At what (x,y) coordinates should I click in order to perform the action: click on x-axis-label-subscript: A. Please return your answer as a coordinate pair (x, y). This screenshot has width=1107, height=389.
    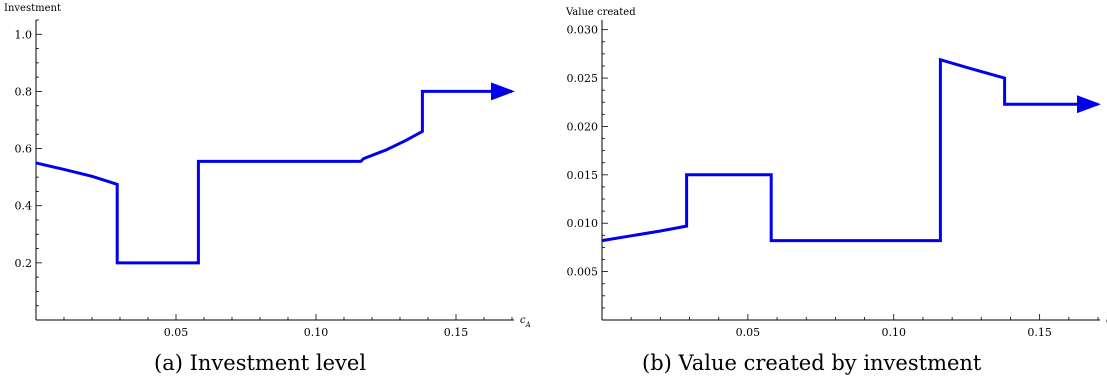
    Looking at the image, I should click on (528, 325).